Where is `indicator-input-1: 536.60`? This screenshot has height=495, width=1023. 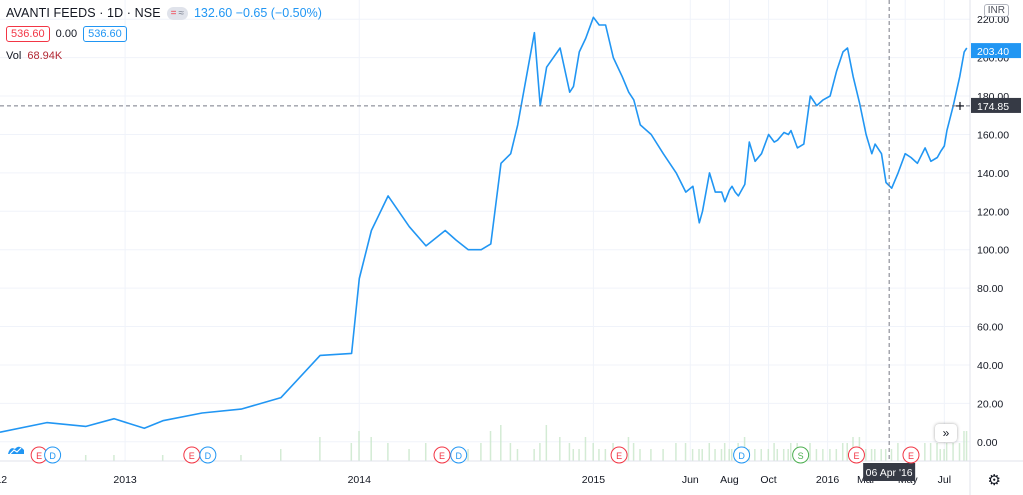 indicator-input-1: 536.60 is located at coordinates (28, 34).